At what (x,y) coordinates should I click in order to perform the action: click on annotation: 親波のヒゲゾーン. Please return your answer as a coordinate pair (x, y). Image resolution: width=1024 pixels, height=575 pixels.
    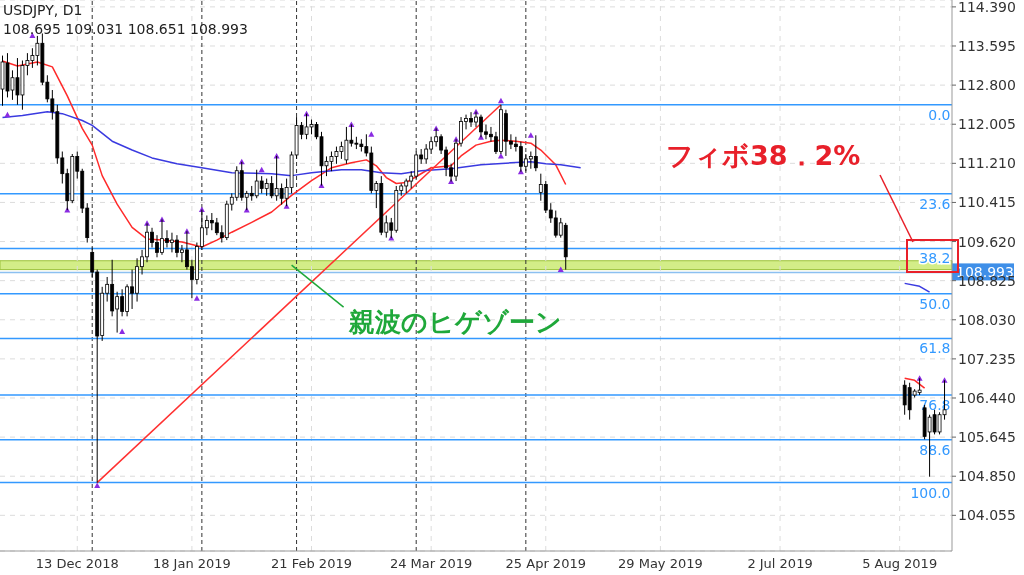
    Looking at the image, I should click on (454, 322).